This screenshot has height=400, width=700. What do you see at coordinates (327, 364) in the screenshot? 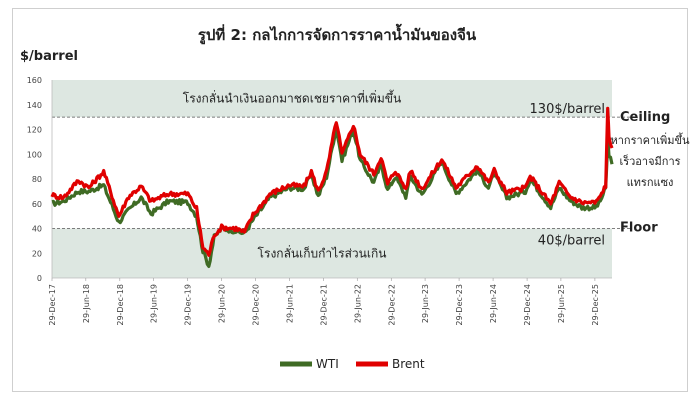
I see `legend-wti-label: WTI` at bounding box center [327, 364].